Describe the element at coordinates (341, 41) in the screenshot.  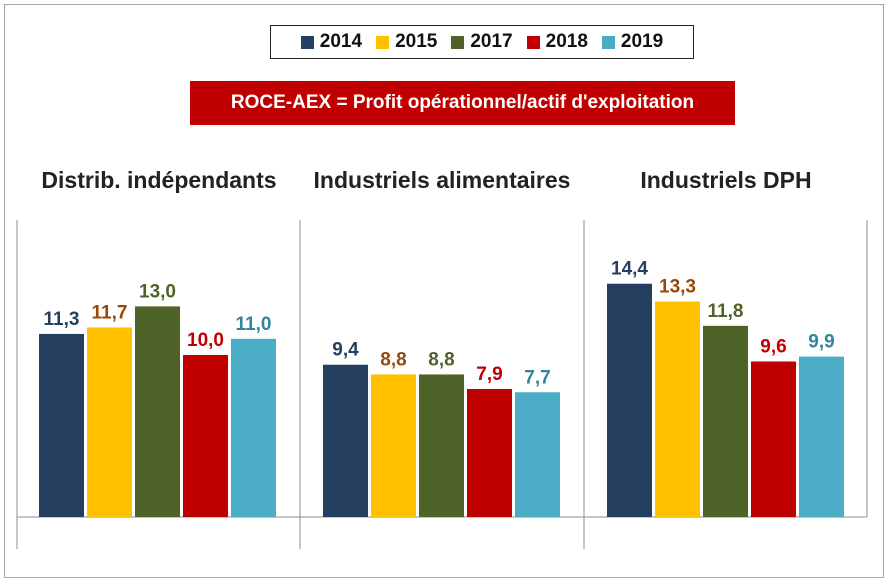
I see `legend-label: 2014` at that location.